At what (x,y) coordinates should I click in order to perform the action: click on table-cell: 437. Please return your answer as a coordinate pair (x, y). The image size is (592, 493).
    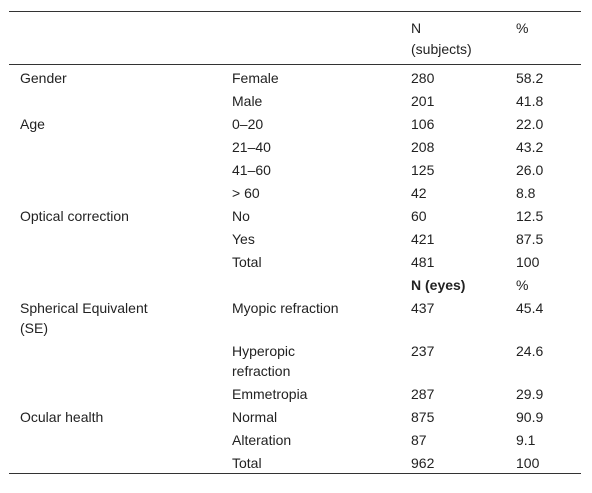
    Looking at the image, I should click on (463, 316).